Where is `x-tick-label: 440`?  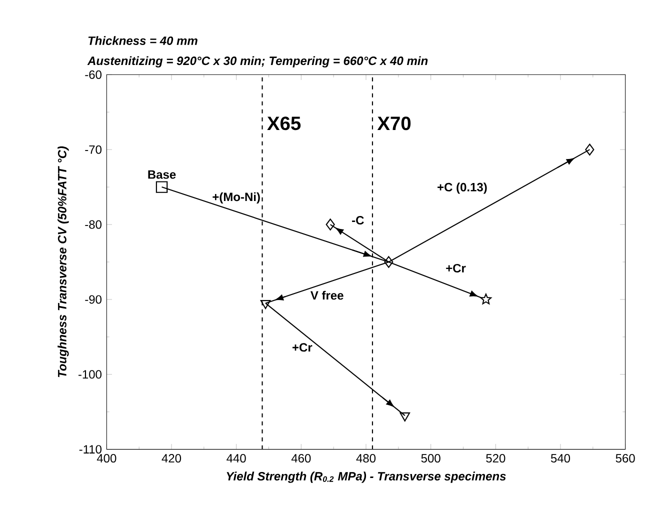 x-tick-label: 440 is located at coordinates (236, 458).